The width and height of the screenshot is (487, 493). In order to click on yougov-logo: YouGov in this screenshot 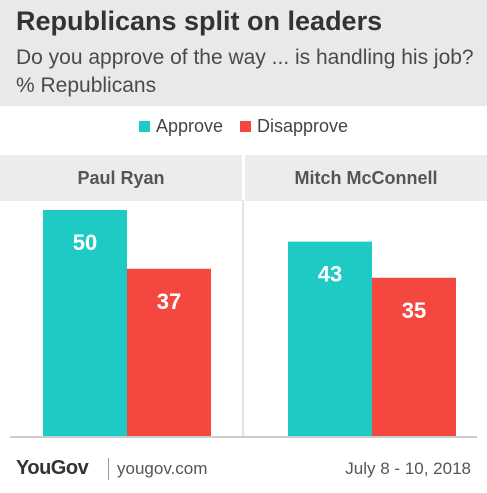, I will do `click(52, 468)`.